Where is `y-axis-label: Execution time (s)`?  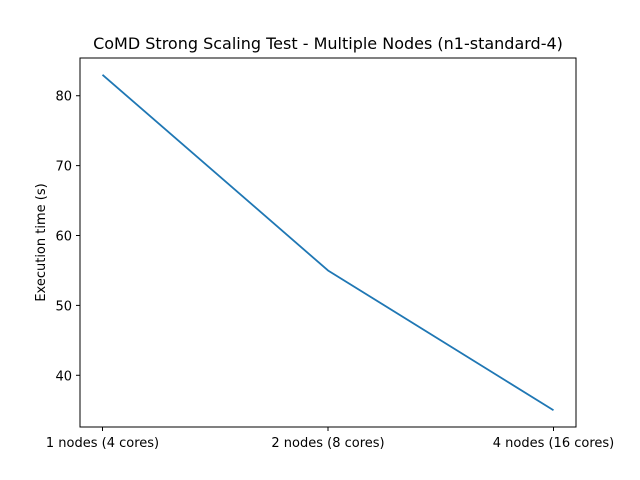
y-axis-label: Execution time (s) is located at coordinates (41, 242).